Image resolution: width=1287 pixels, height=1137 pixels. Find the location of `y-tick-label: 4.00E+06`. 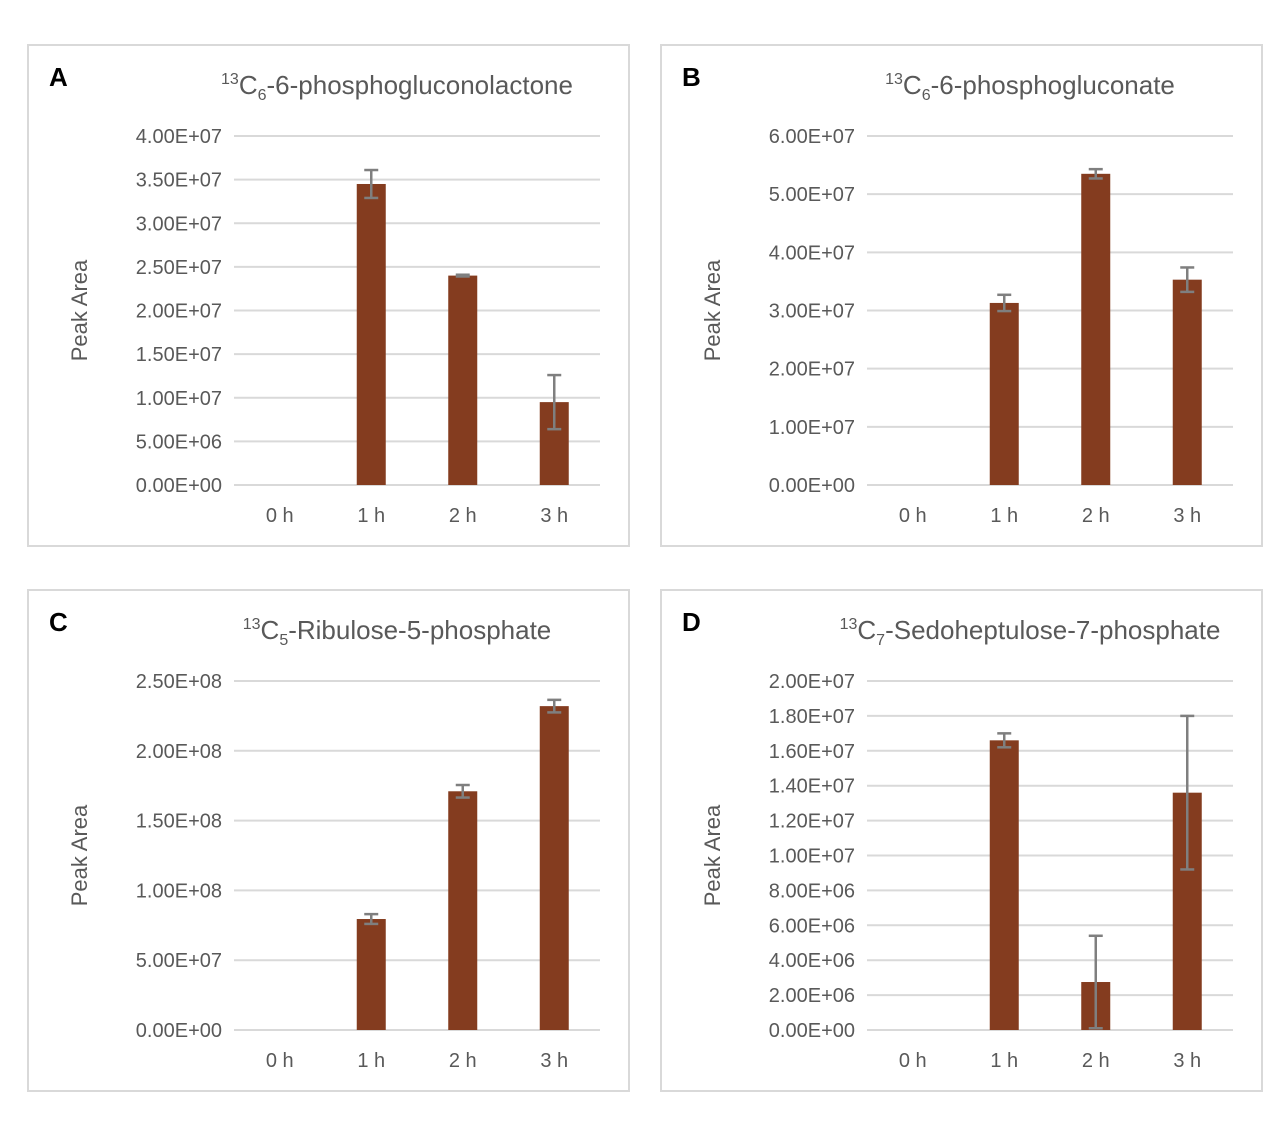

y-tick-label: 4.00E+06 is located at coordinates (812, 961).